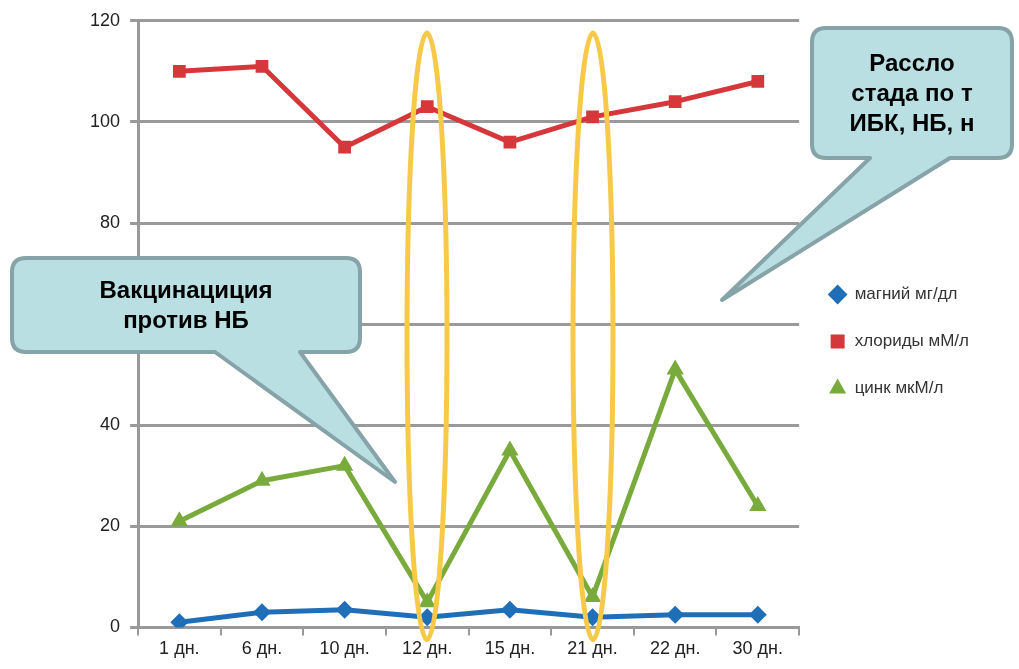  I want to click on x-tick-label: 6 дн., so click(262, 648).